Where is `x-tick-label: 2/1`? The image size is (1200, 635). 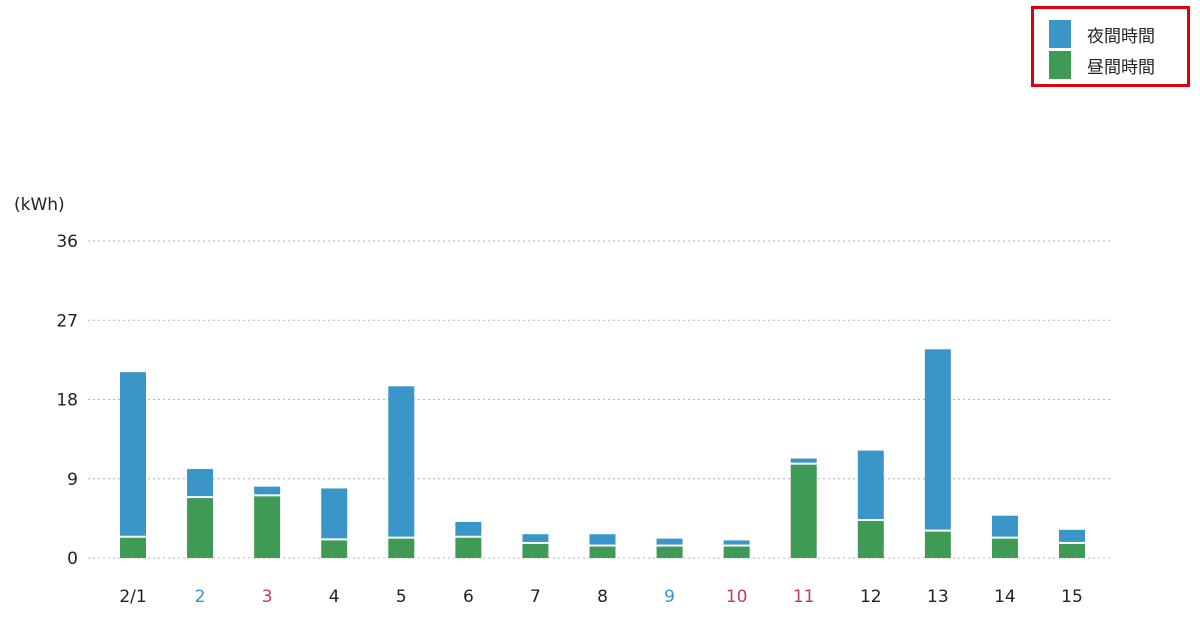
x-tick-label: 2/1 is located at coordinates (132, 597).